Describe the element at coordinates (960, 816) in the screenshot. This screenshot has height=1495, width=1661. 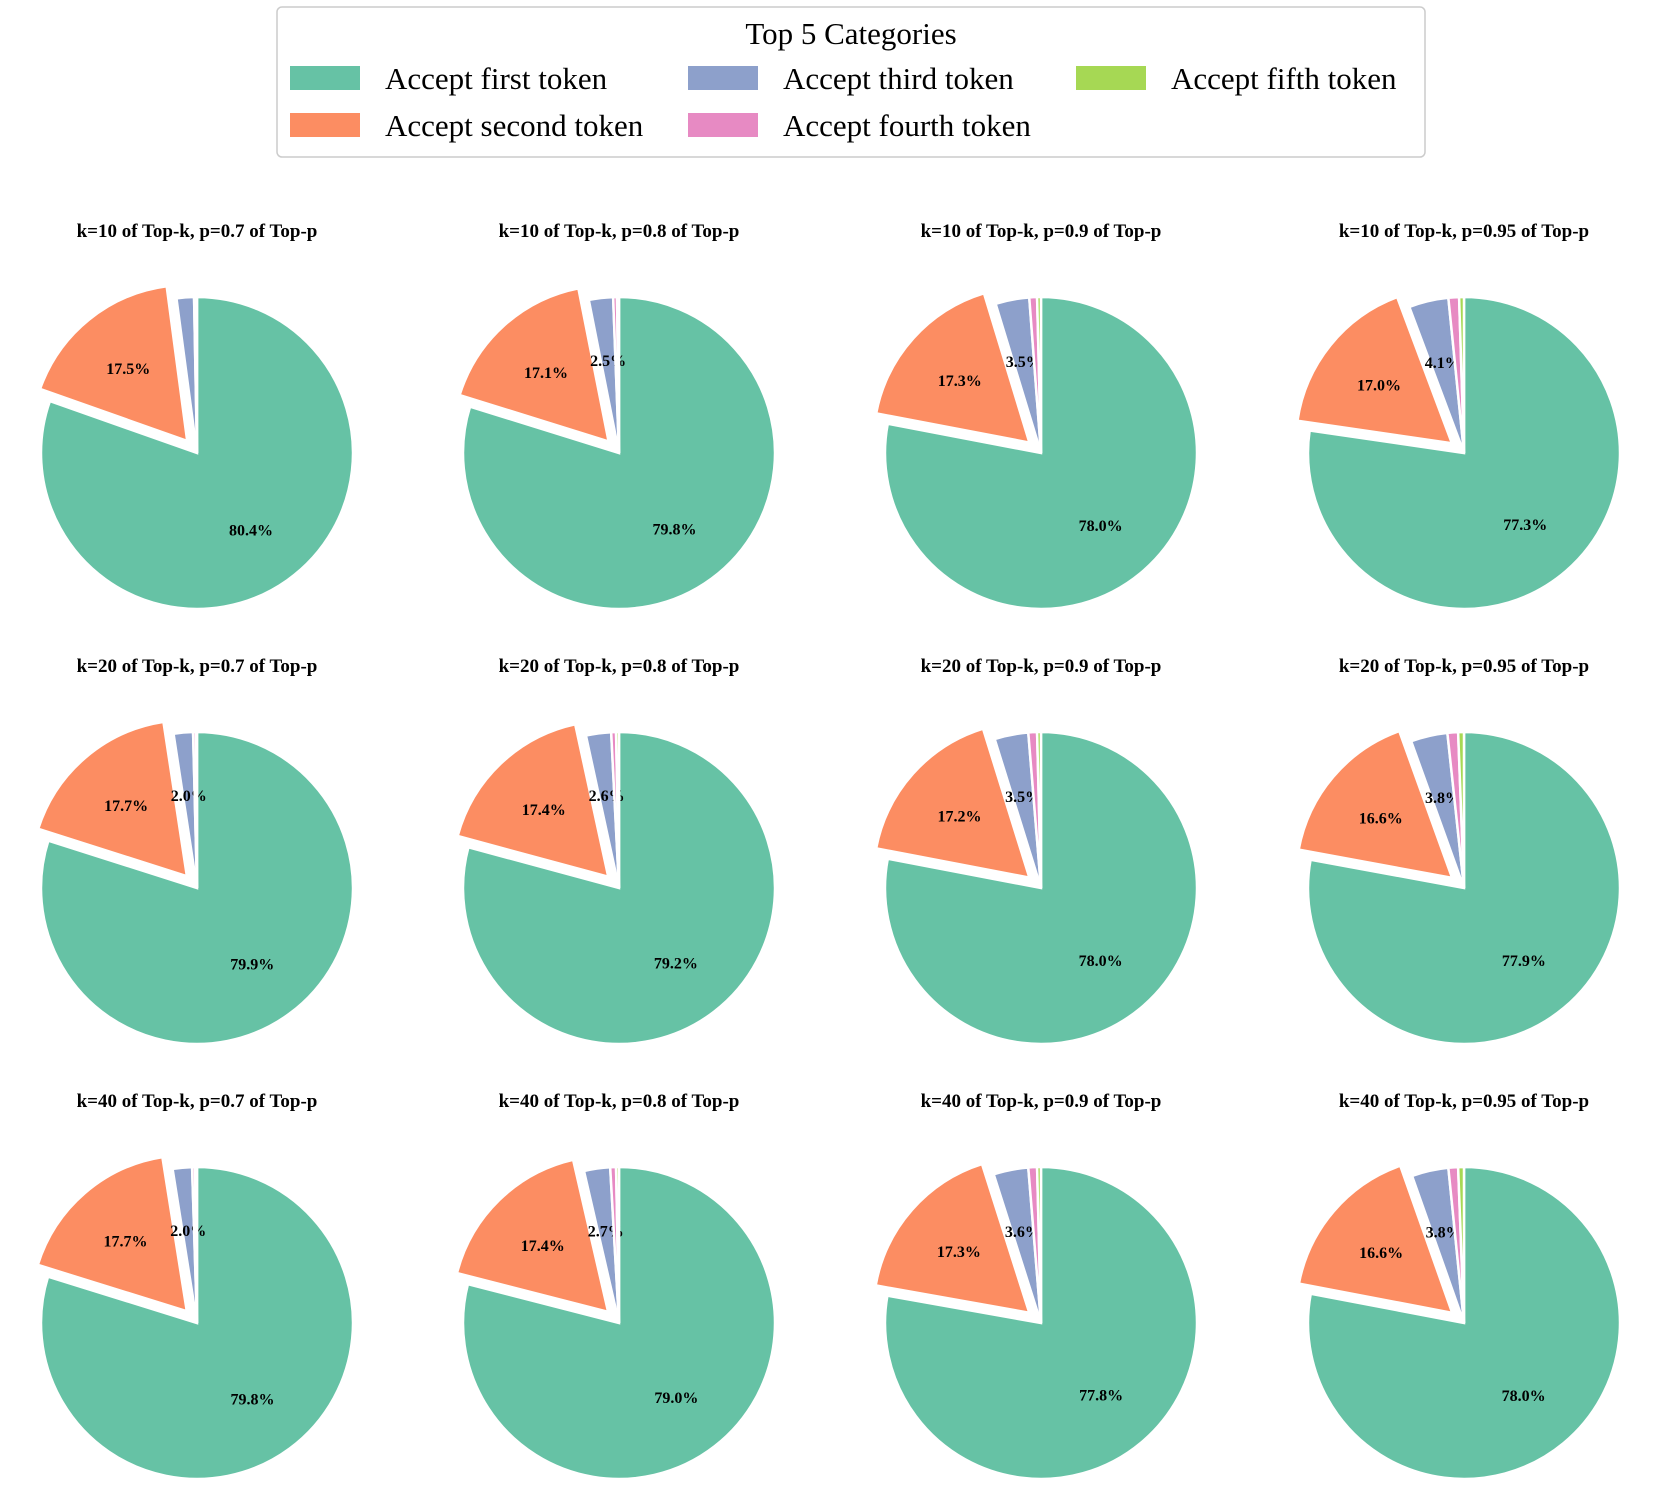
I see `data-label: 17.2%` at that location.